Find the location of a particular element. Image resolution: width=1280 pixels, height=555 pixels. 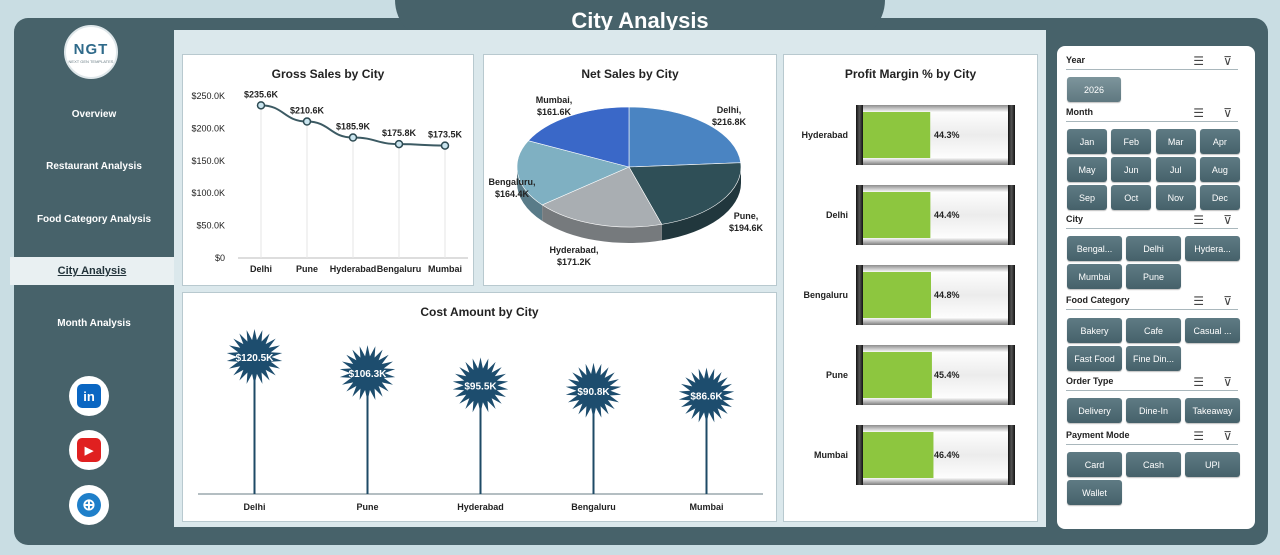

month-slicer-button: Mar is located at coordinates (1175, 141).